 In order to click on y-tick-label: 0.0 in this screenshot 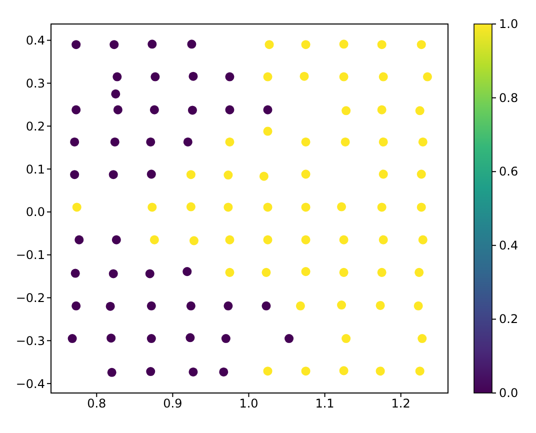, I will do `click(35, 212)`.